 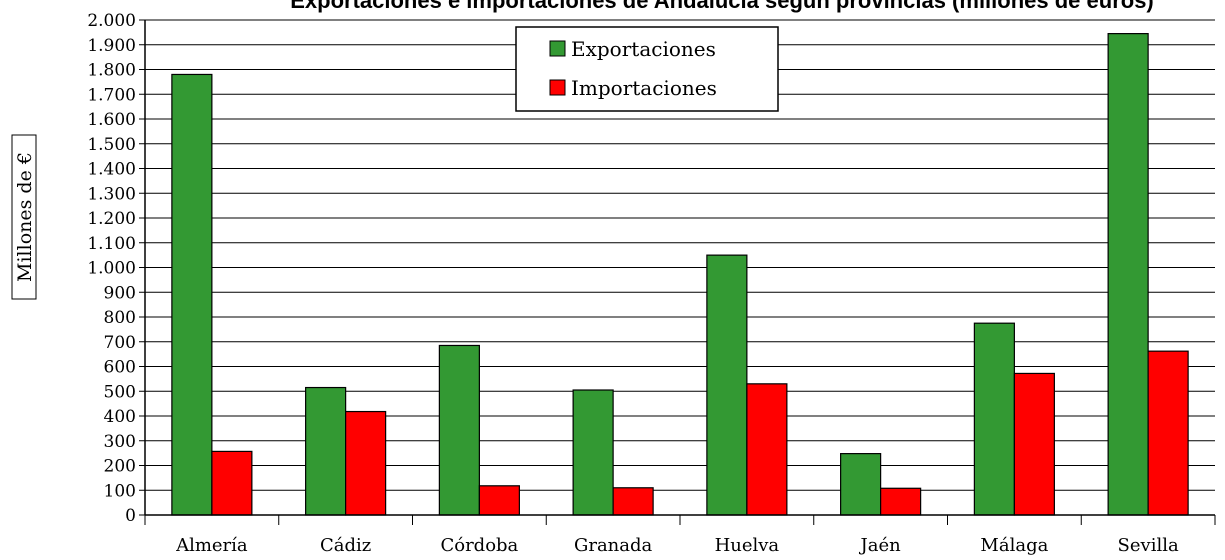 What do you see at coordinates (120, 293) in the screenshot?
I see `y-tick-label: 900` at bounding box center [120, 293].